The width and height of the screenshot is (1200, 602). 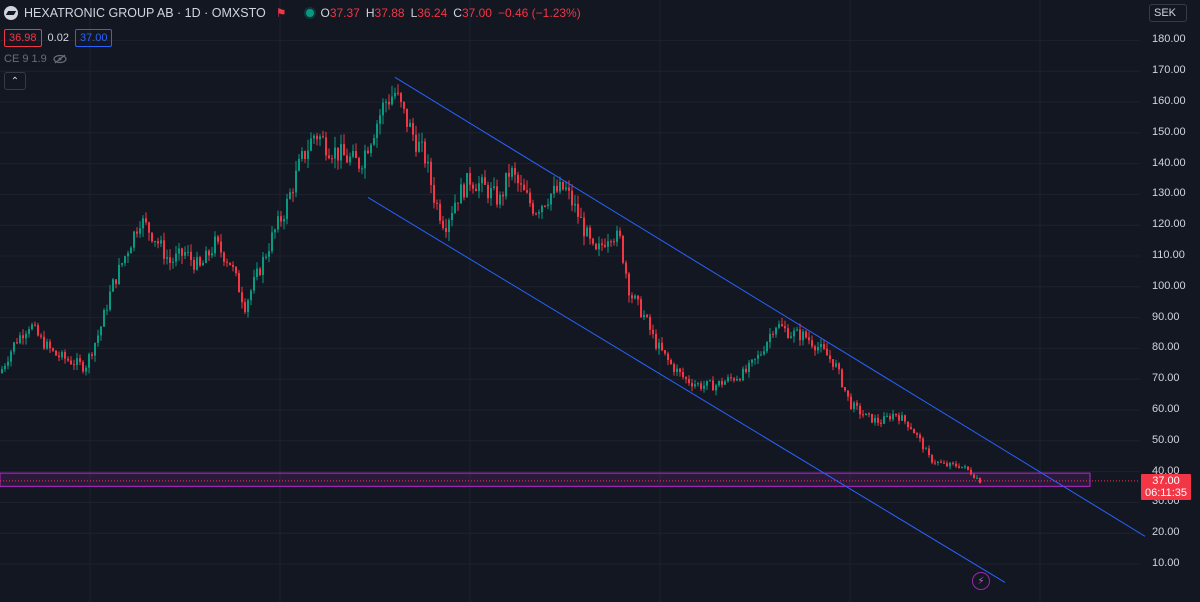 What do you see at coordinates (310, 13) in the screenshot?
I see `market-status-icon` at bounding box center [310, 13].